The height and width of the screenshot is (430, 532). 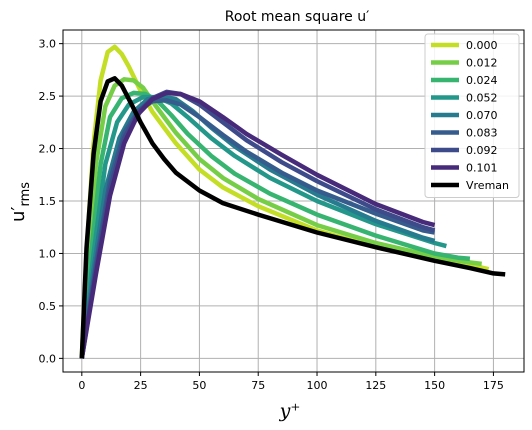 I want to click on x-tick-label: 25, so click(x=141, y=385).